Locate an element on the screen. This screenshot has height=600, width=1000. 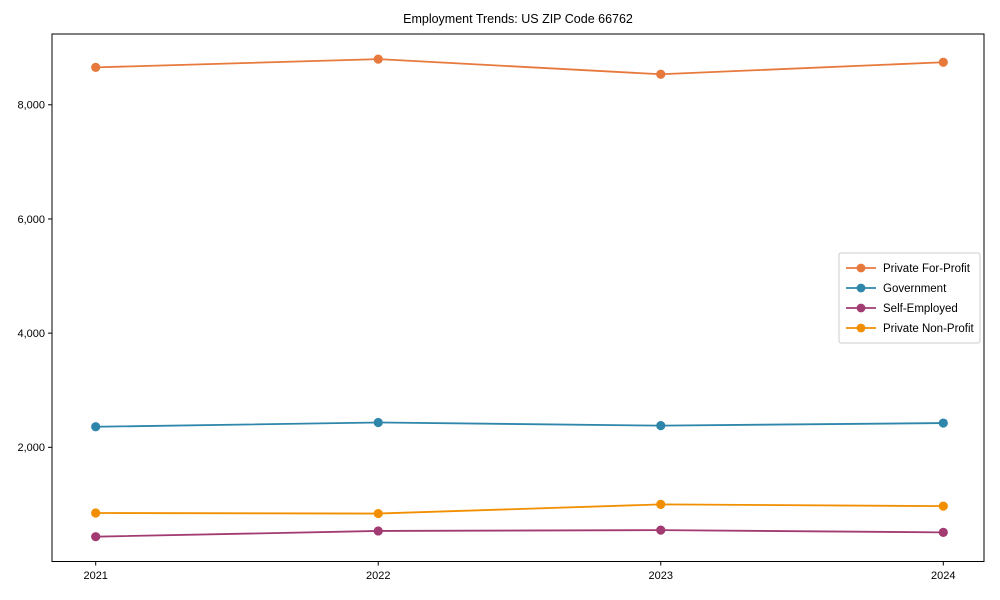
legend-entry-label: Self-Employed is located at coordinates (920, 309).